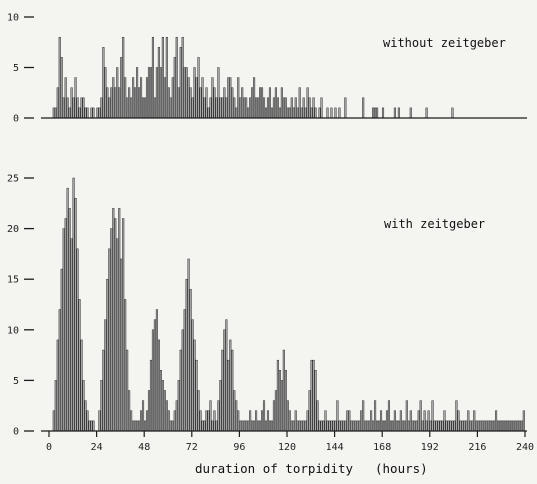  What do you see at coordinates (101, 406) in the screenshot?
I see `bar-with-zeitgeber-26h` at bounding box center [101, 406].